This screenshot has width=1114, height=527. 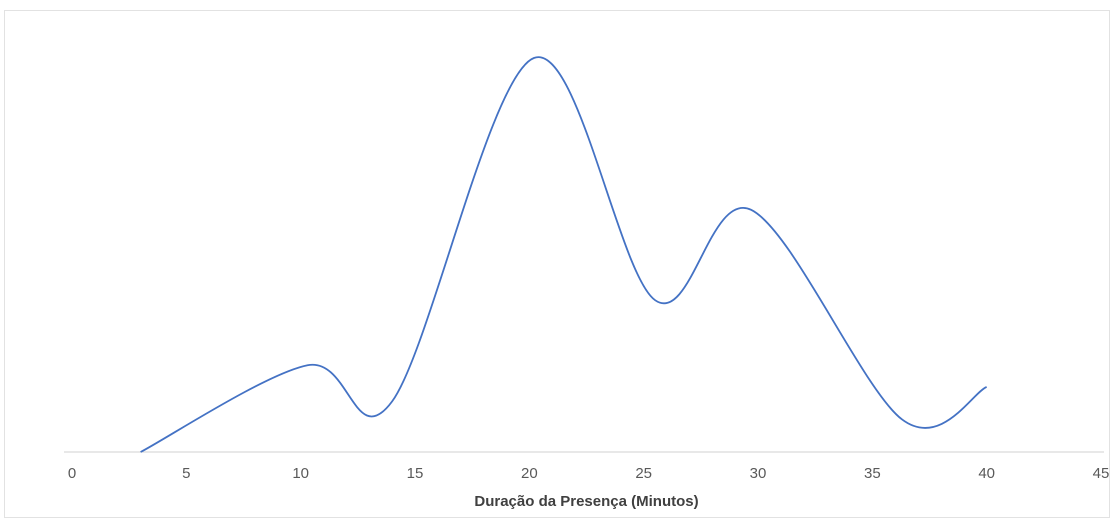 I want to click on x-axis-title: Duração da Presença (Minutos), so click(x=586, y=501).